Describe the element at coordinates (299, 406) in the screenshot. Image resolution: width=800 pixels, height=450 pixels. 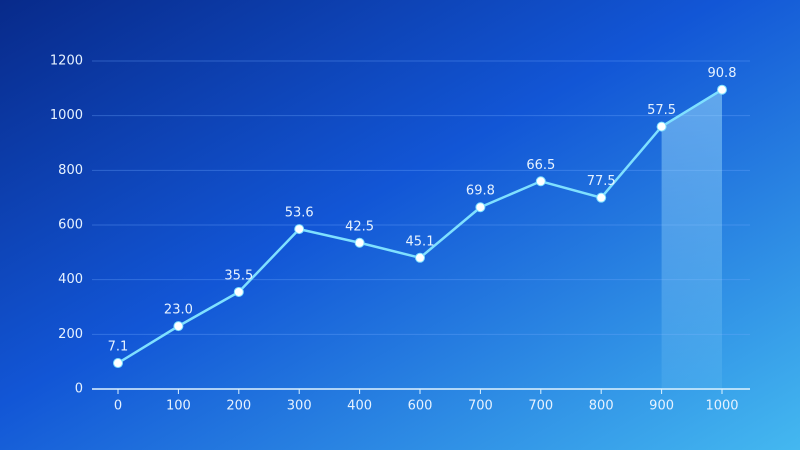
I see `x-tick-label: 300` at that location.